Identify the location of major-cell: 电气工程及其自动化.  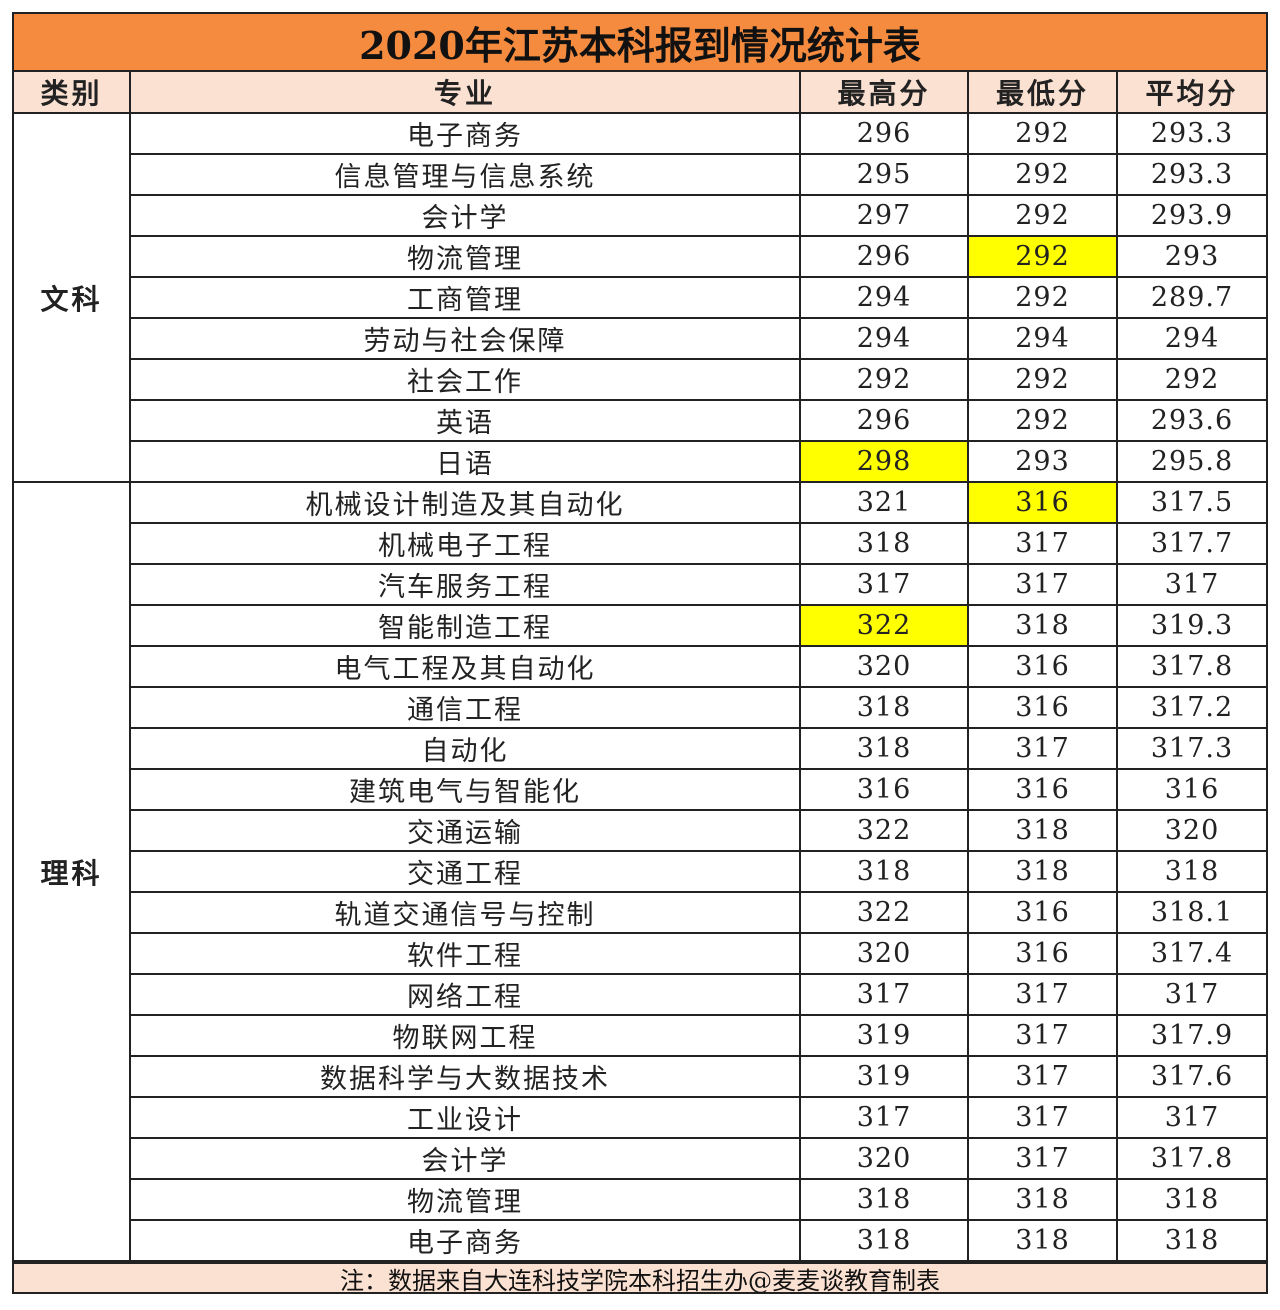
(465, 666).